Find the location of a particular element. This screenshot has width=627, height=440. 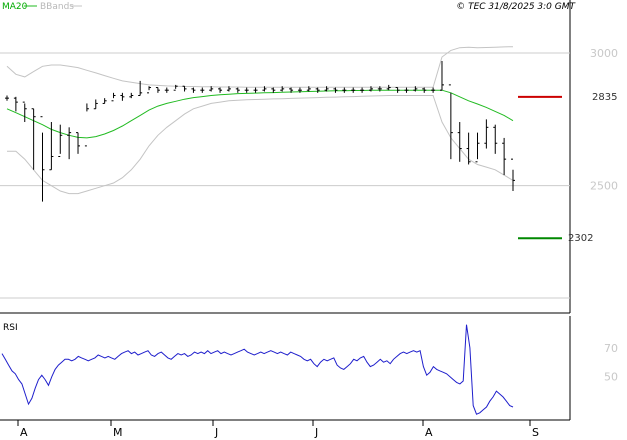

ma20-line is located at coordinates (260, 114).